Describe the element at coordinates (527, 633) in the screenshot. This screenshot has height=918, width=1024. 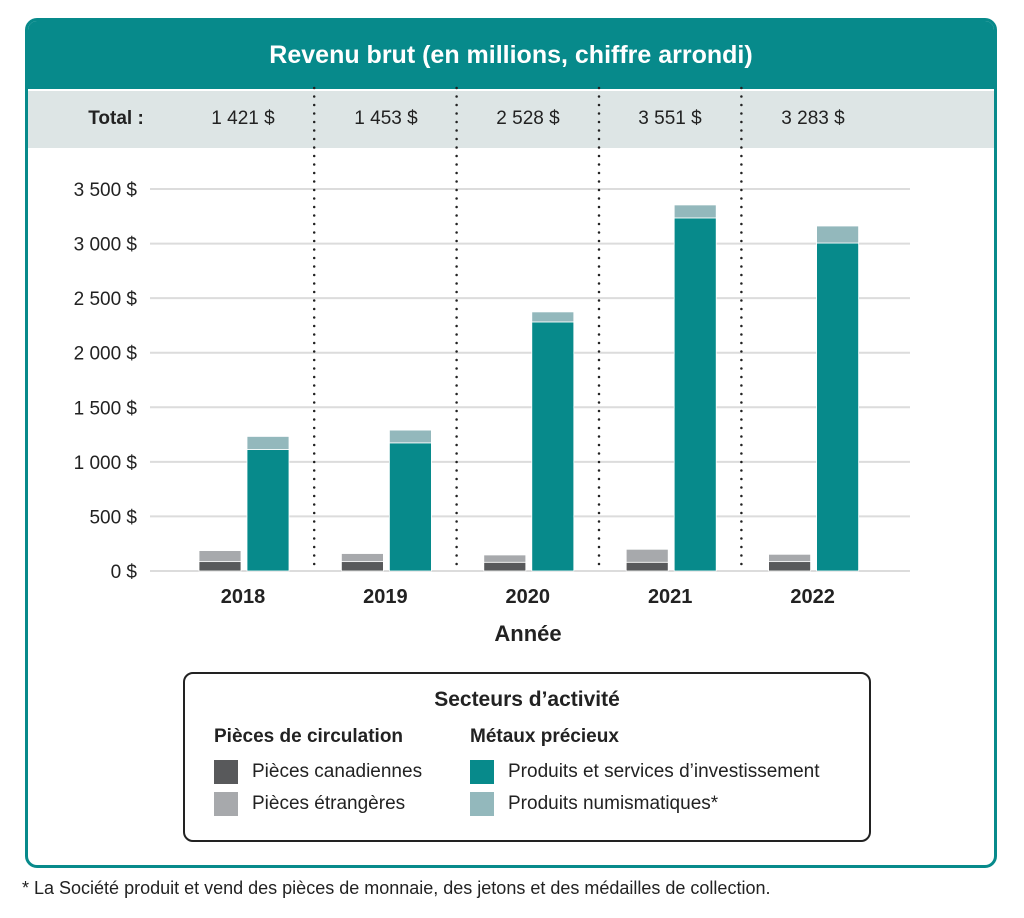
I see `x-axis-title: Année` at that location.